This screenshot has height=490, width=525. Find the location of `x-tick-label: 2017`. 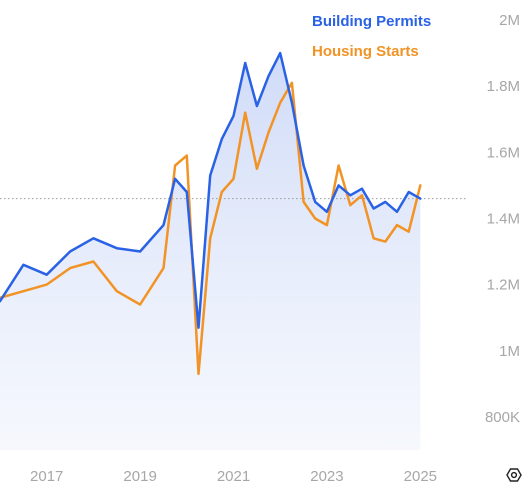

x-tick-label: 2017 is located at coordinates (46, 476).